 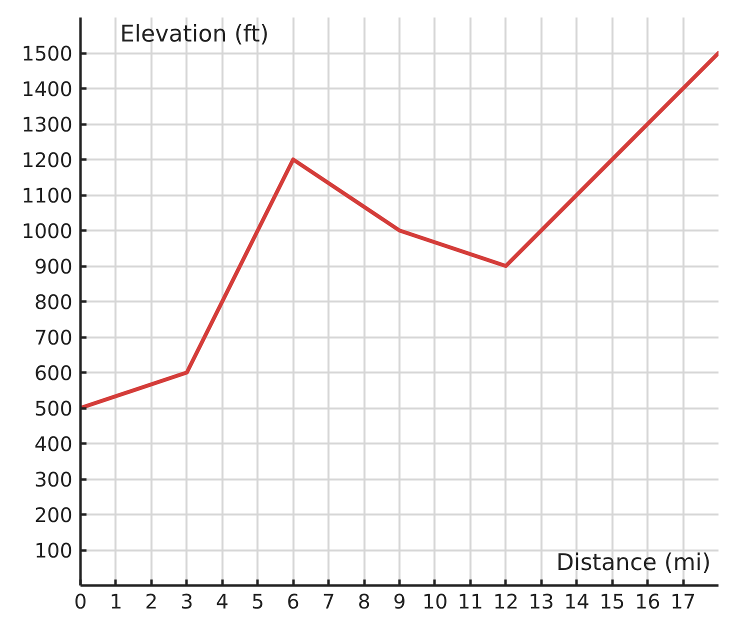 I want to click on x-tick-label: 15, so click(x=612, y=602).